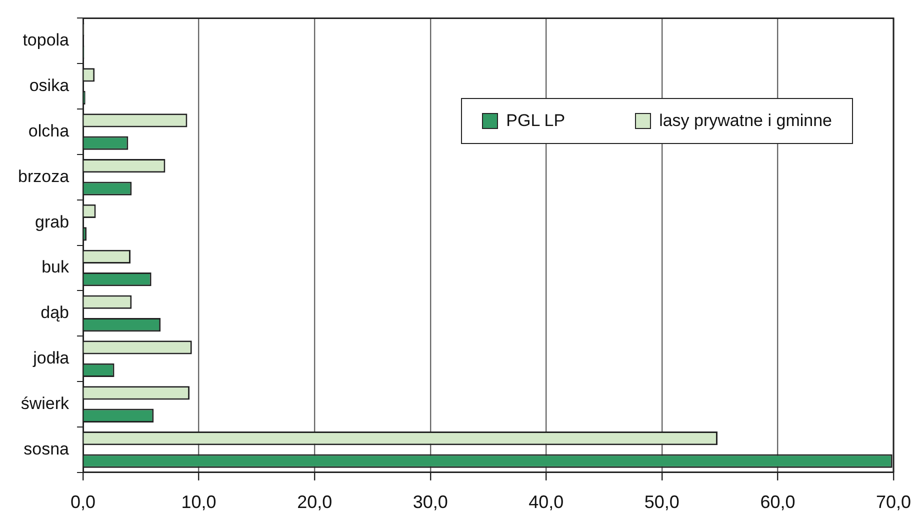 The width and height of the screenshot is (923, 526). I want to click on legend-label: PGL LP, so click(536, 121).